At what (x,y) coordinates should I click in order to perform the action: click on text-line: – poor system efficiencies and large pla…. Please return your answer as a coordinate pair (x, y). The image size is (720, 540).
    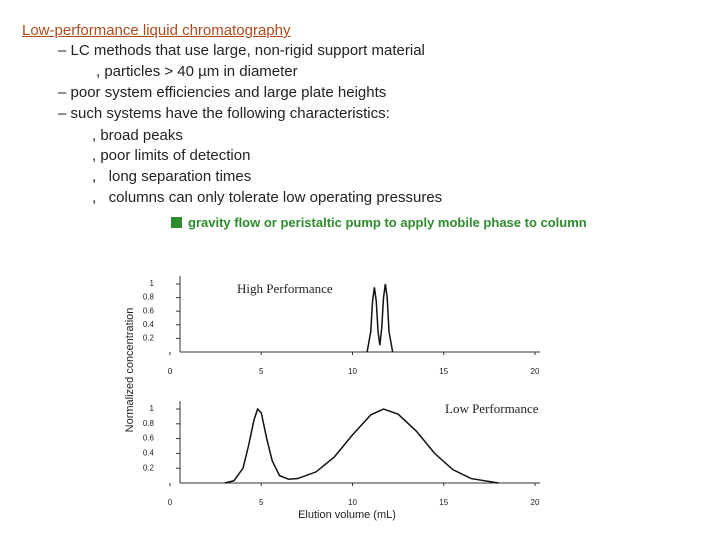
    Looking at the image, I should click on (222, 92).